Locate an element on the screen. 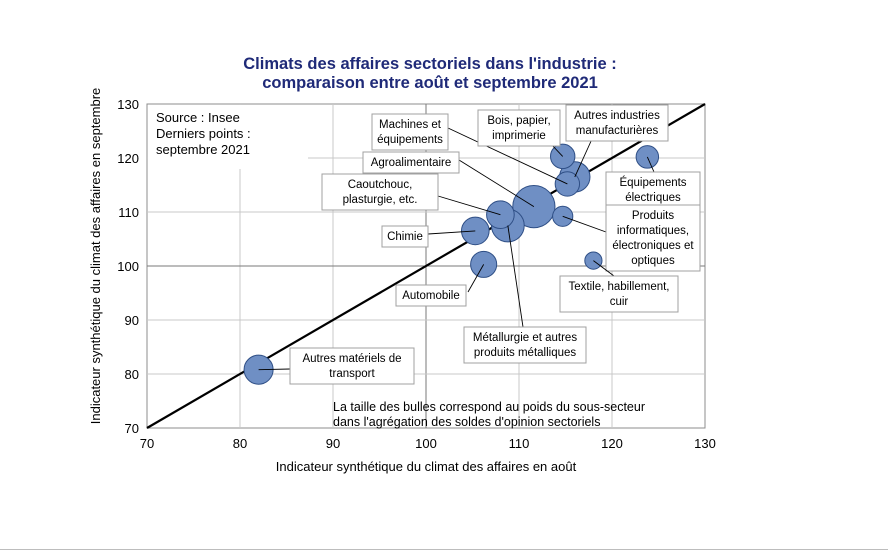 This screenshot has height=555, width=888. source-text: Derniers points : is located at coordinates (203, 133).